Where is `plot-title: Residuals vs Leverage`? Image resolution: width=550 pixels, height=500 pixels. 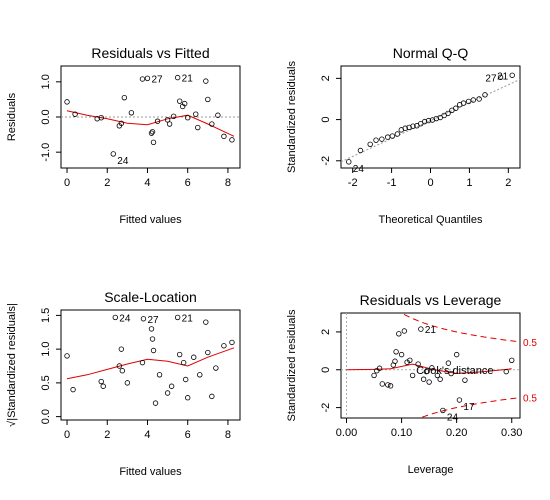 plot-title: Residuals vs Leverage is located at coordinates (431, 300).